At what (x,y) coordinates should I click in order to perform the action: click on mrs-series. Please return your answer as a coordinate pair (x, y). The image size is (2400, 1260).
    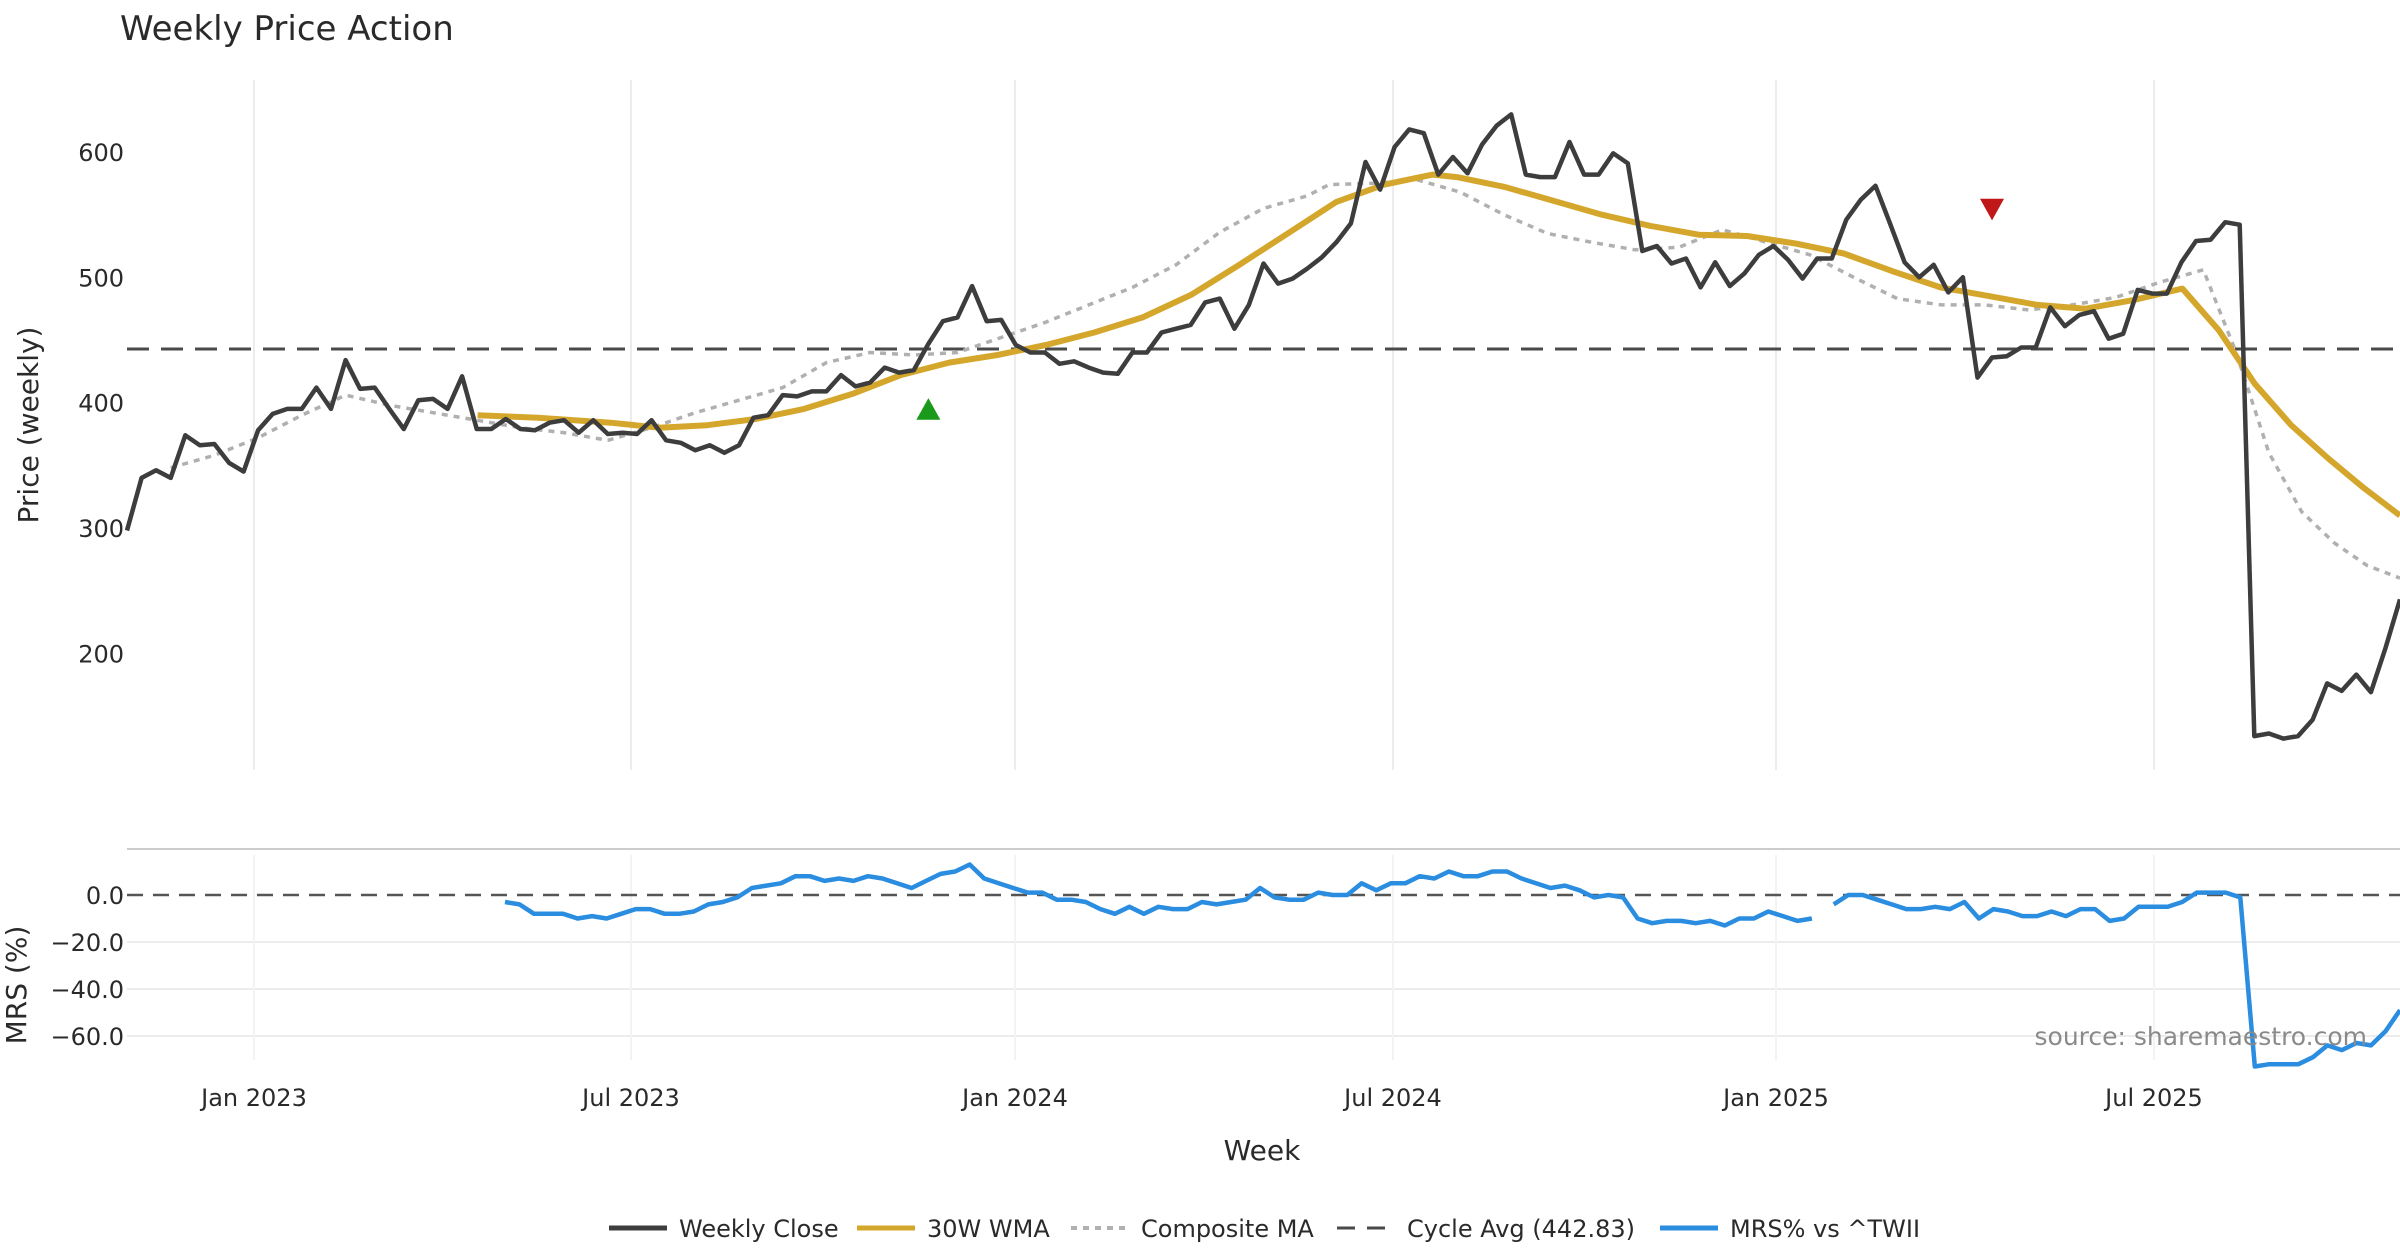
    Looking at the image, I should click on (1452, 965).